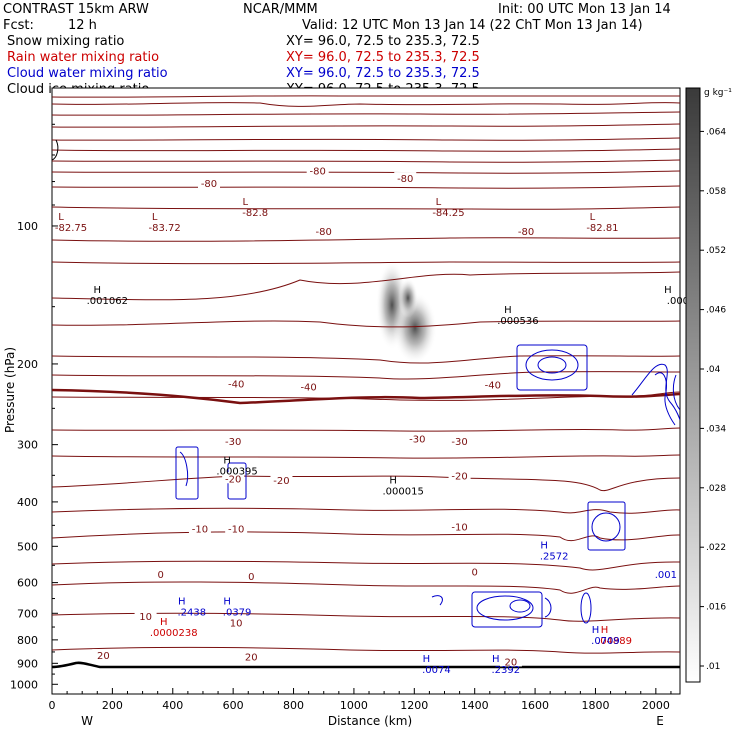 Image resolution: width=740 pixels, height=740 pixels. What do you see at coordinates (76, 9) in the screenshot?
I see `model-title: CONTRAST 15km ARW` at bounding box center [76, 9].